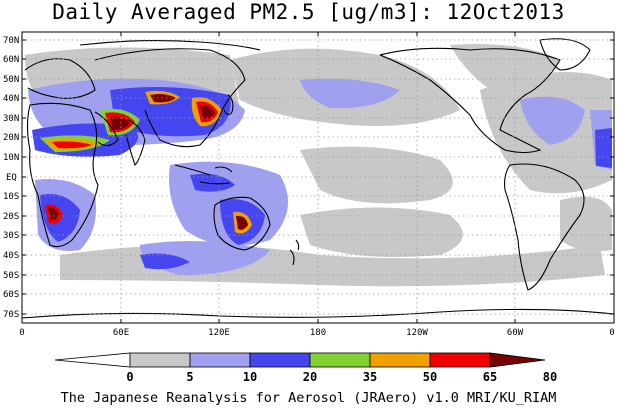 The height and width of the screenshot is (410, 617). Describe the element at coordinates (212, 182) in the screenshot. I see `pm25-band-blue-indonesia` at that location.